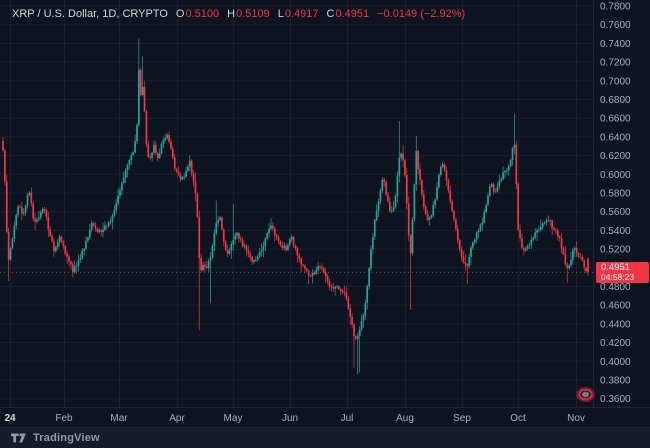  I want to click on tradingview-attribution-link: TradingView, so click(66, 438).